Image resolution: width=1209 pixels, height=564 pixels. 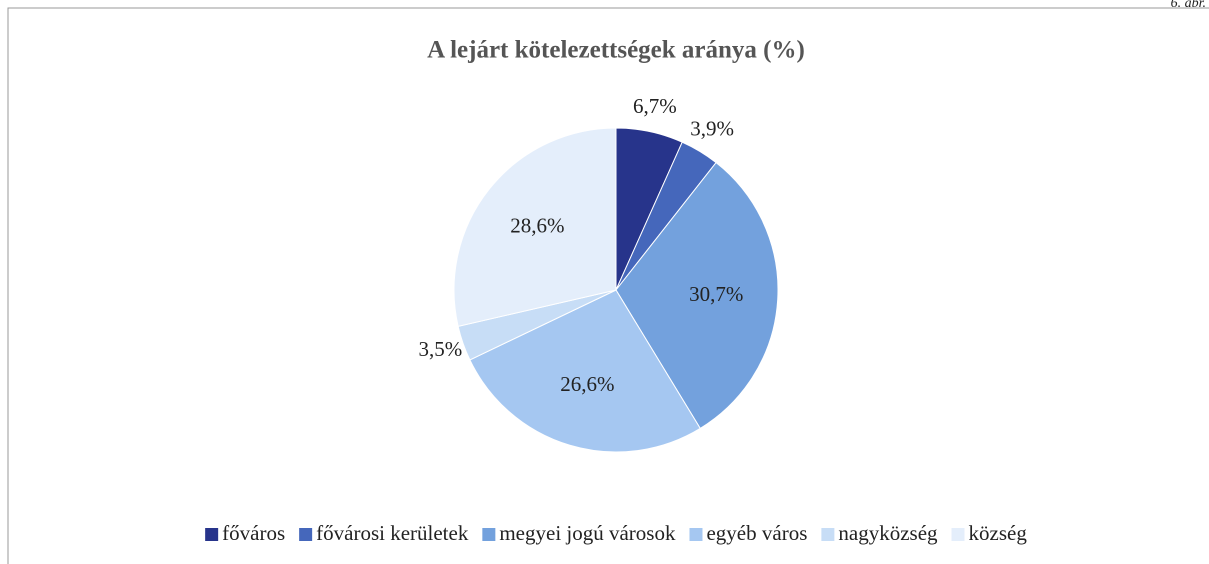 I want to click on data-label: 3,5%, so click(x=441, y=349).